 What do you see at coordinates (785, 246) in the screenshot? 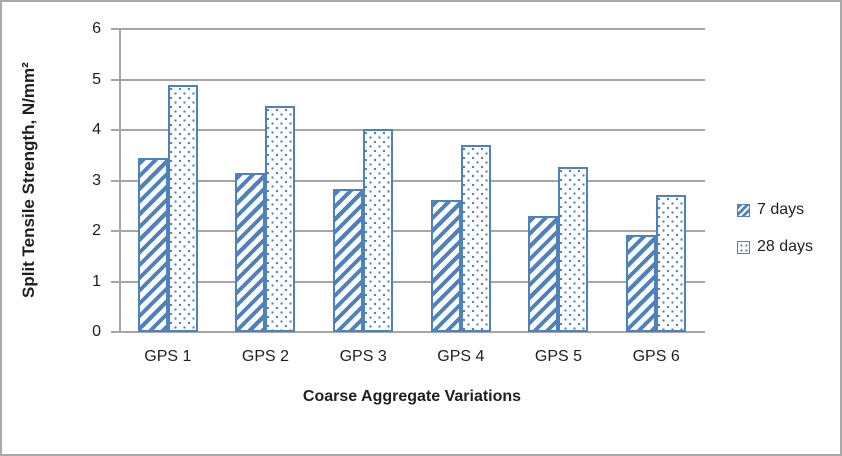
I see `legend-label-28-days: 28 days` at bounding box center [785, 246].